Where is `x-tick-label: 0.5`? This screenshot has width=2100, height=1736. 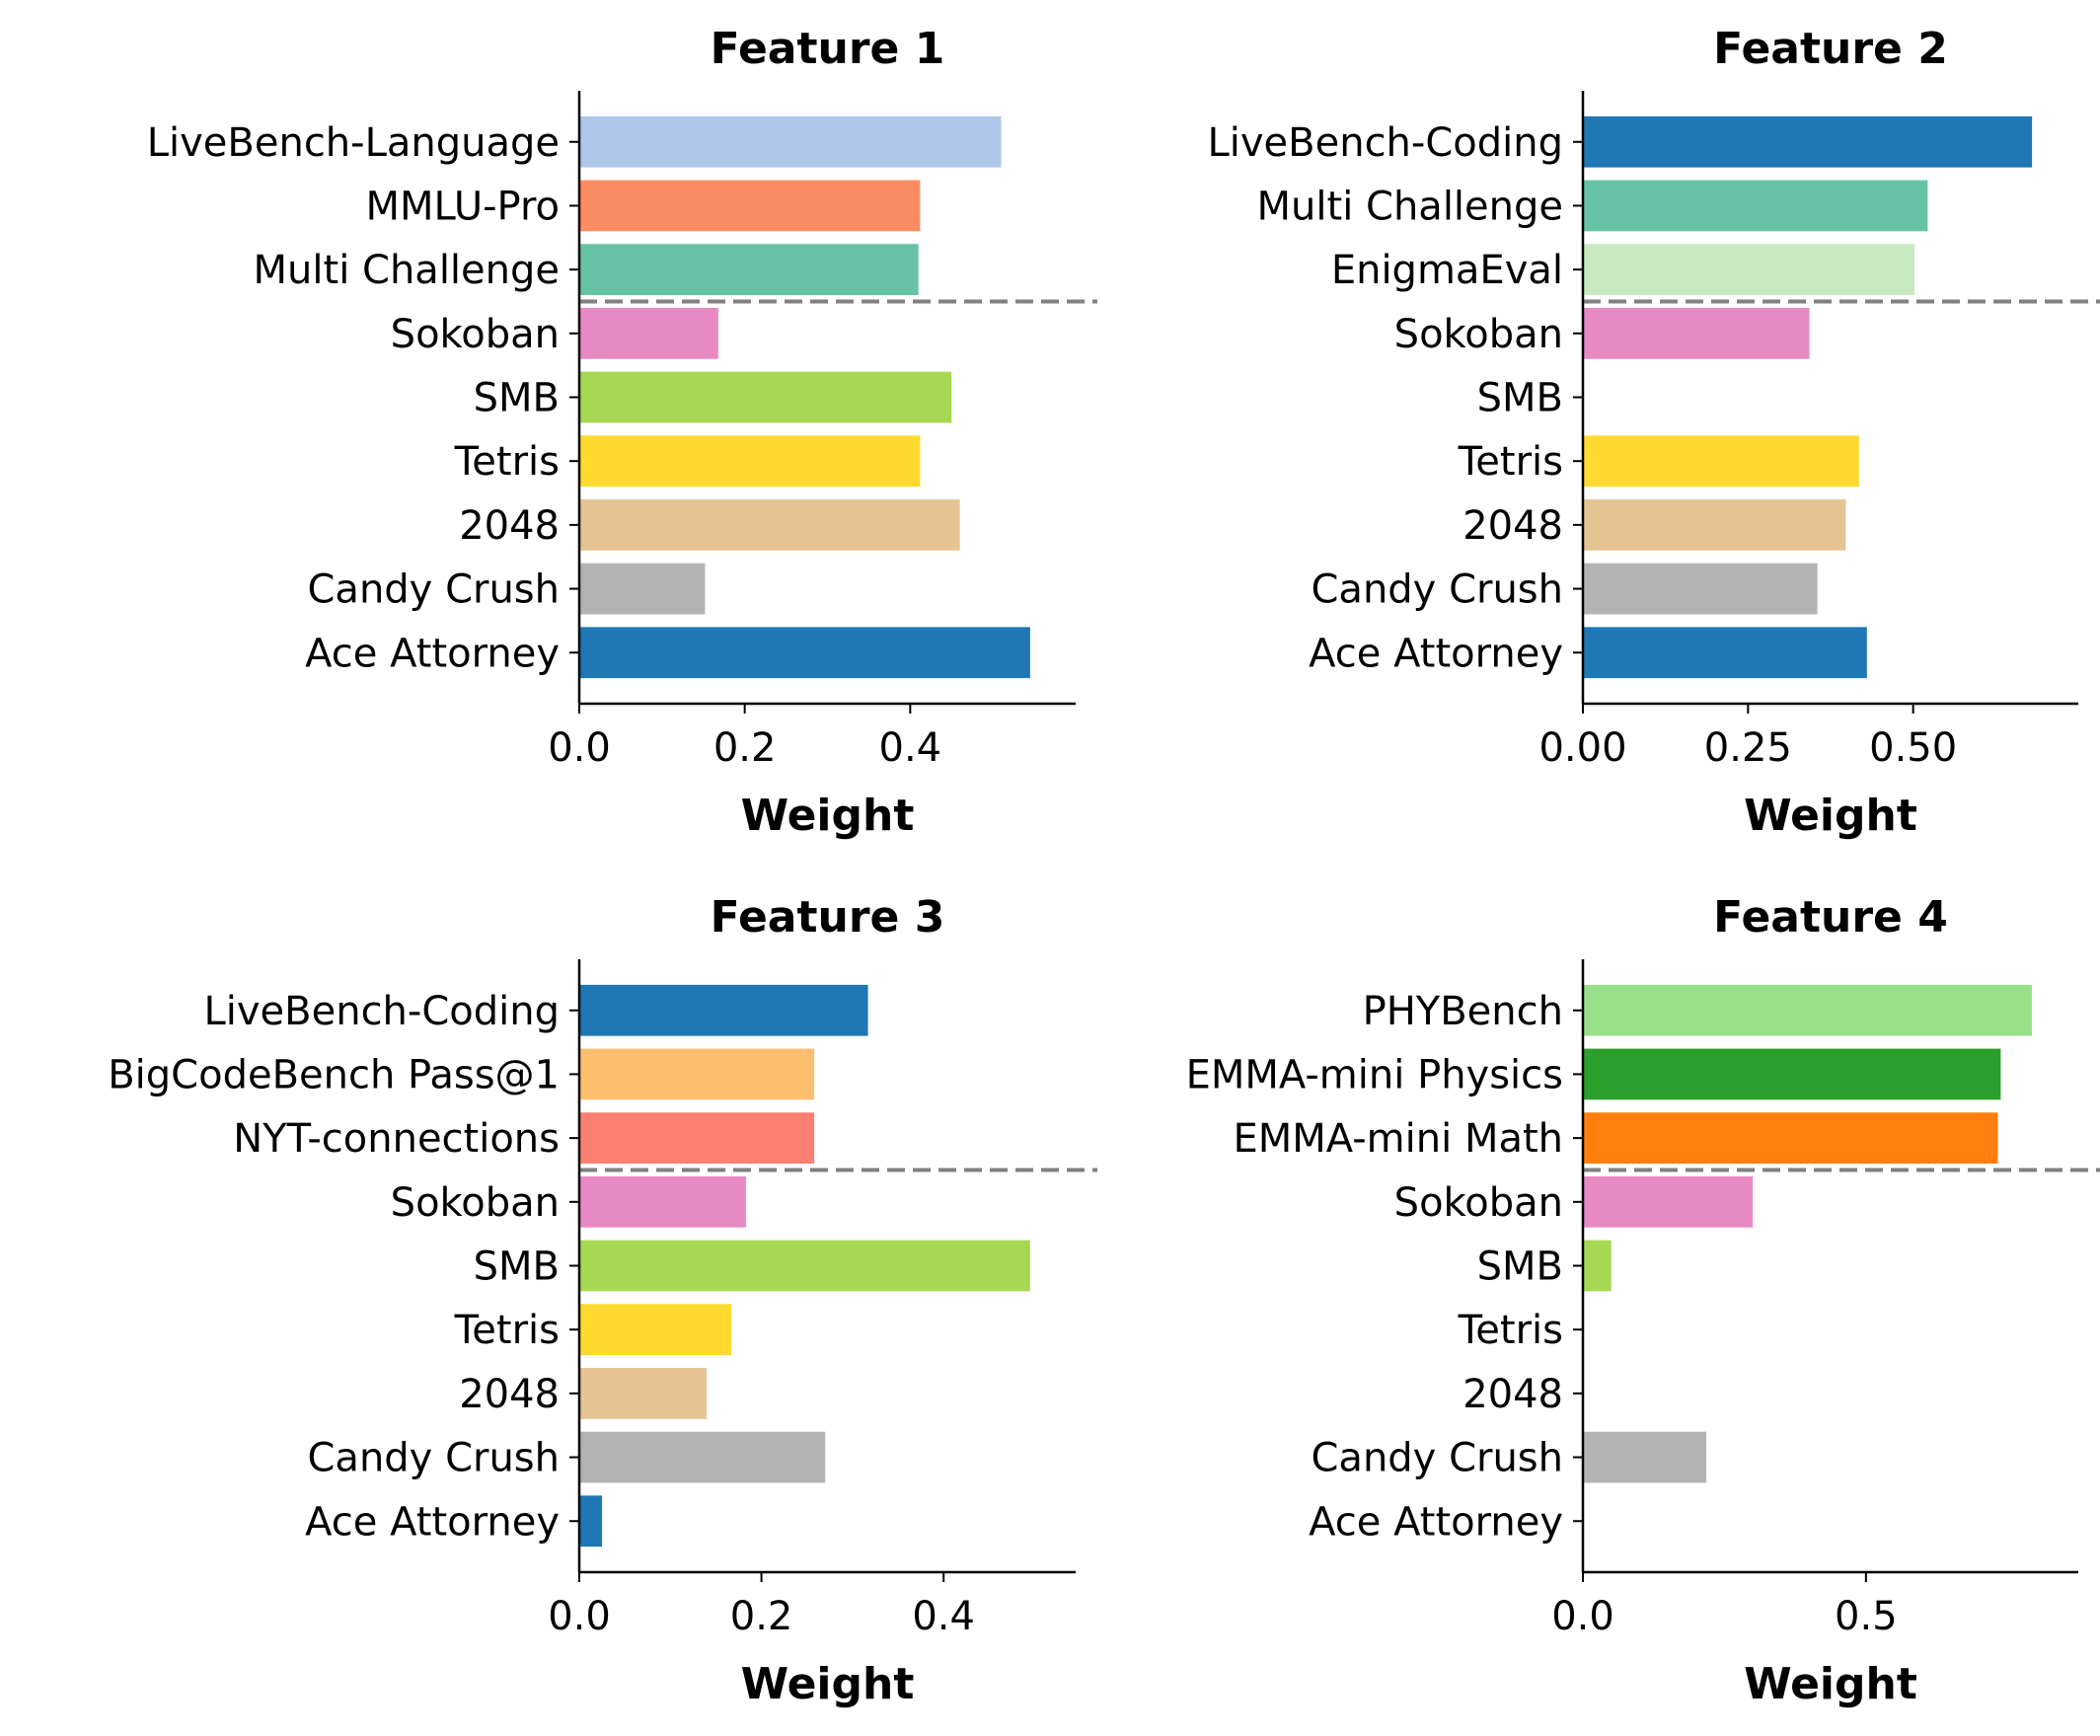
x-tick-label: 0.5 is located at coordinates (1866, 1617).